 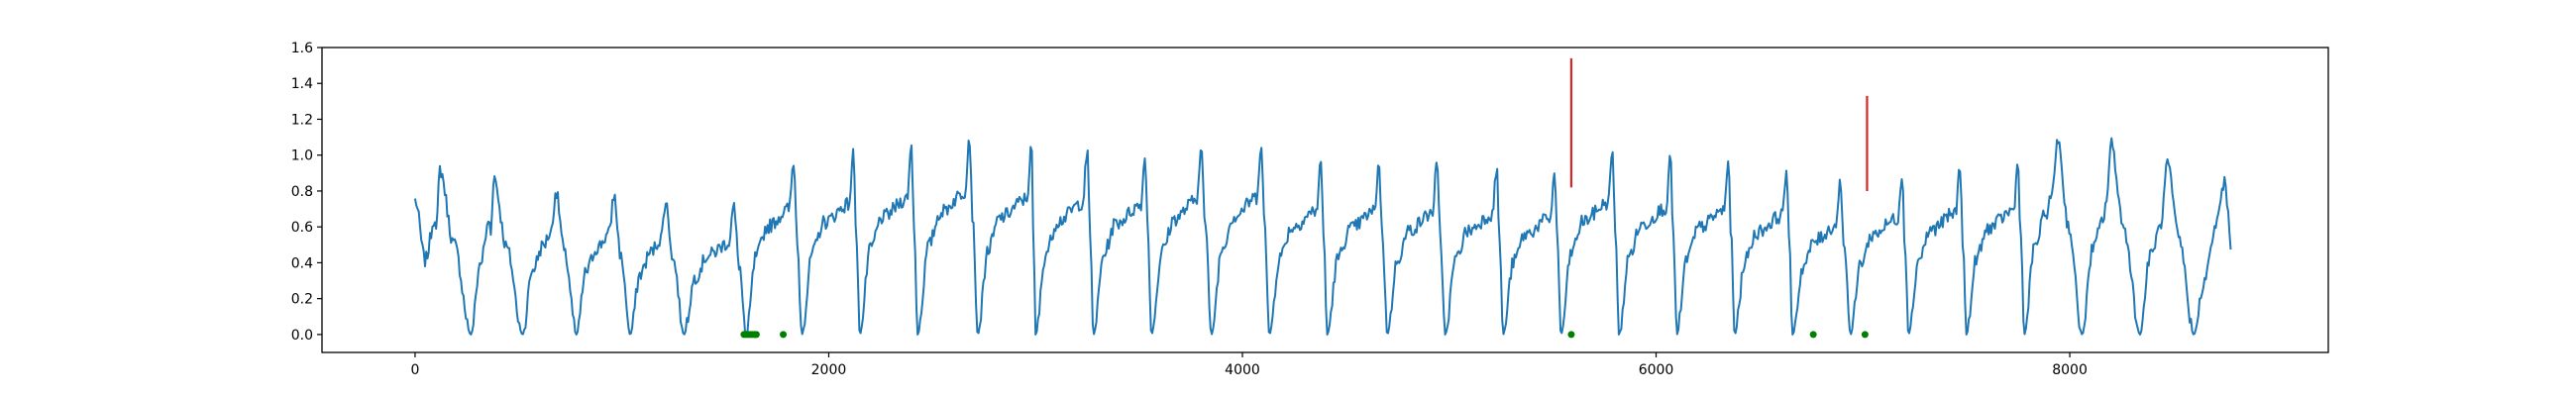 I want to click on x-axis: 0 2000 4000 6000 8000, so click(x=1249, y=365).